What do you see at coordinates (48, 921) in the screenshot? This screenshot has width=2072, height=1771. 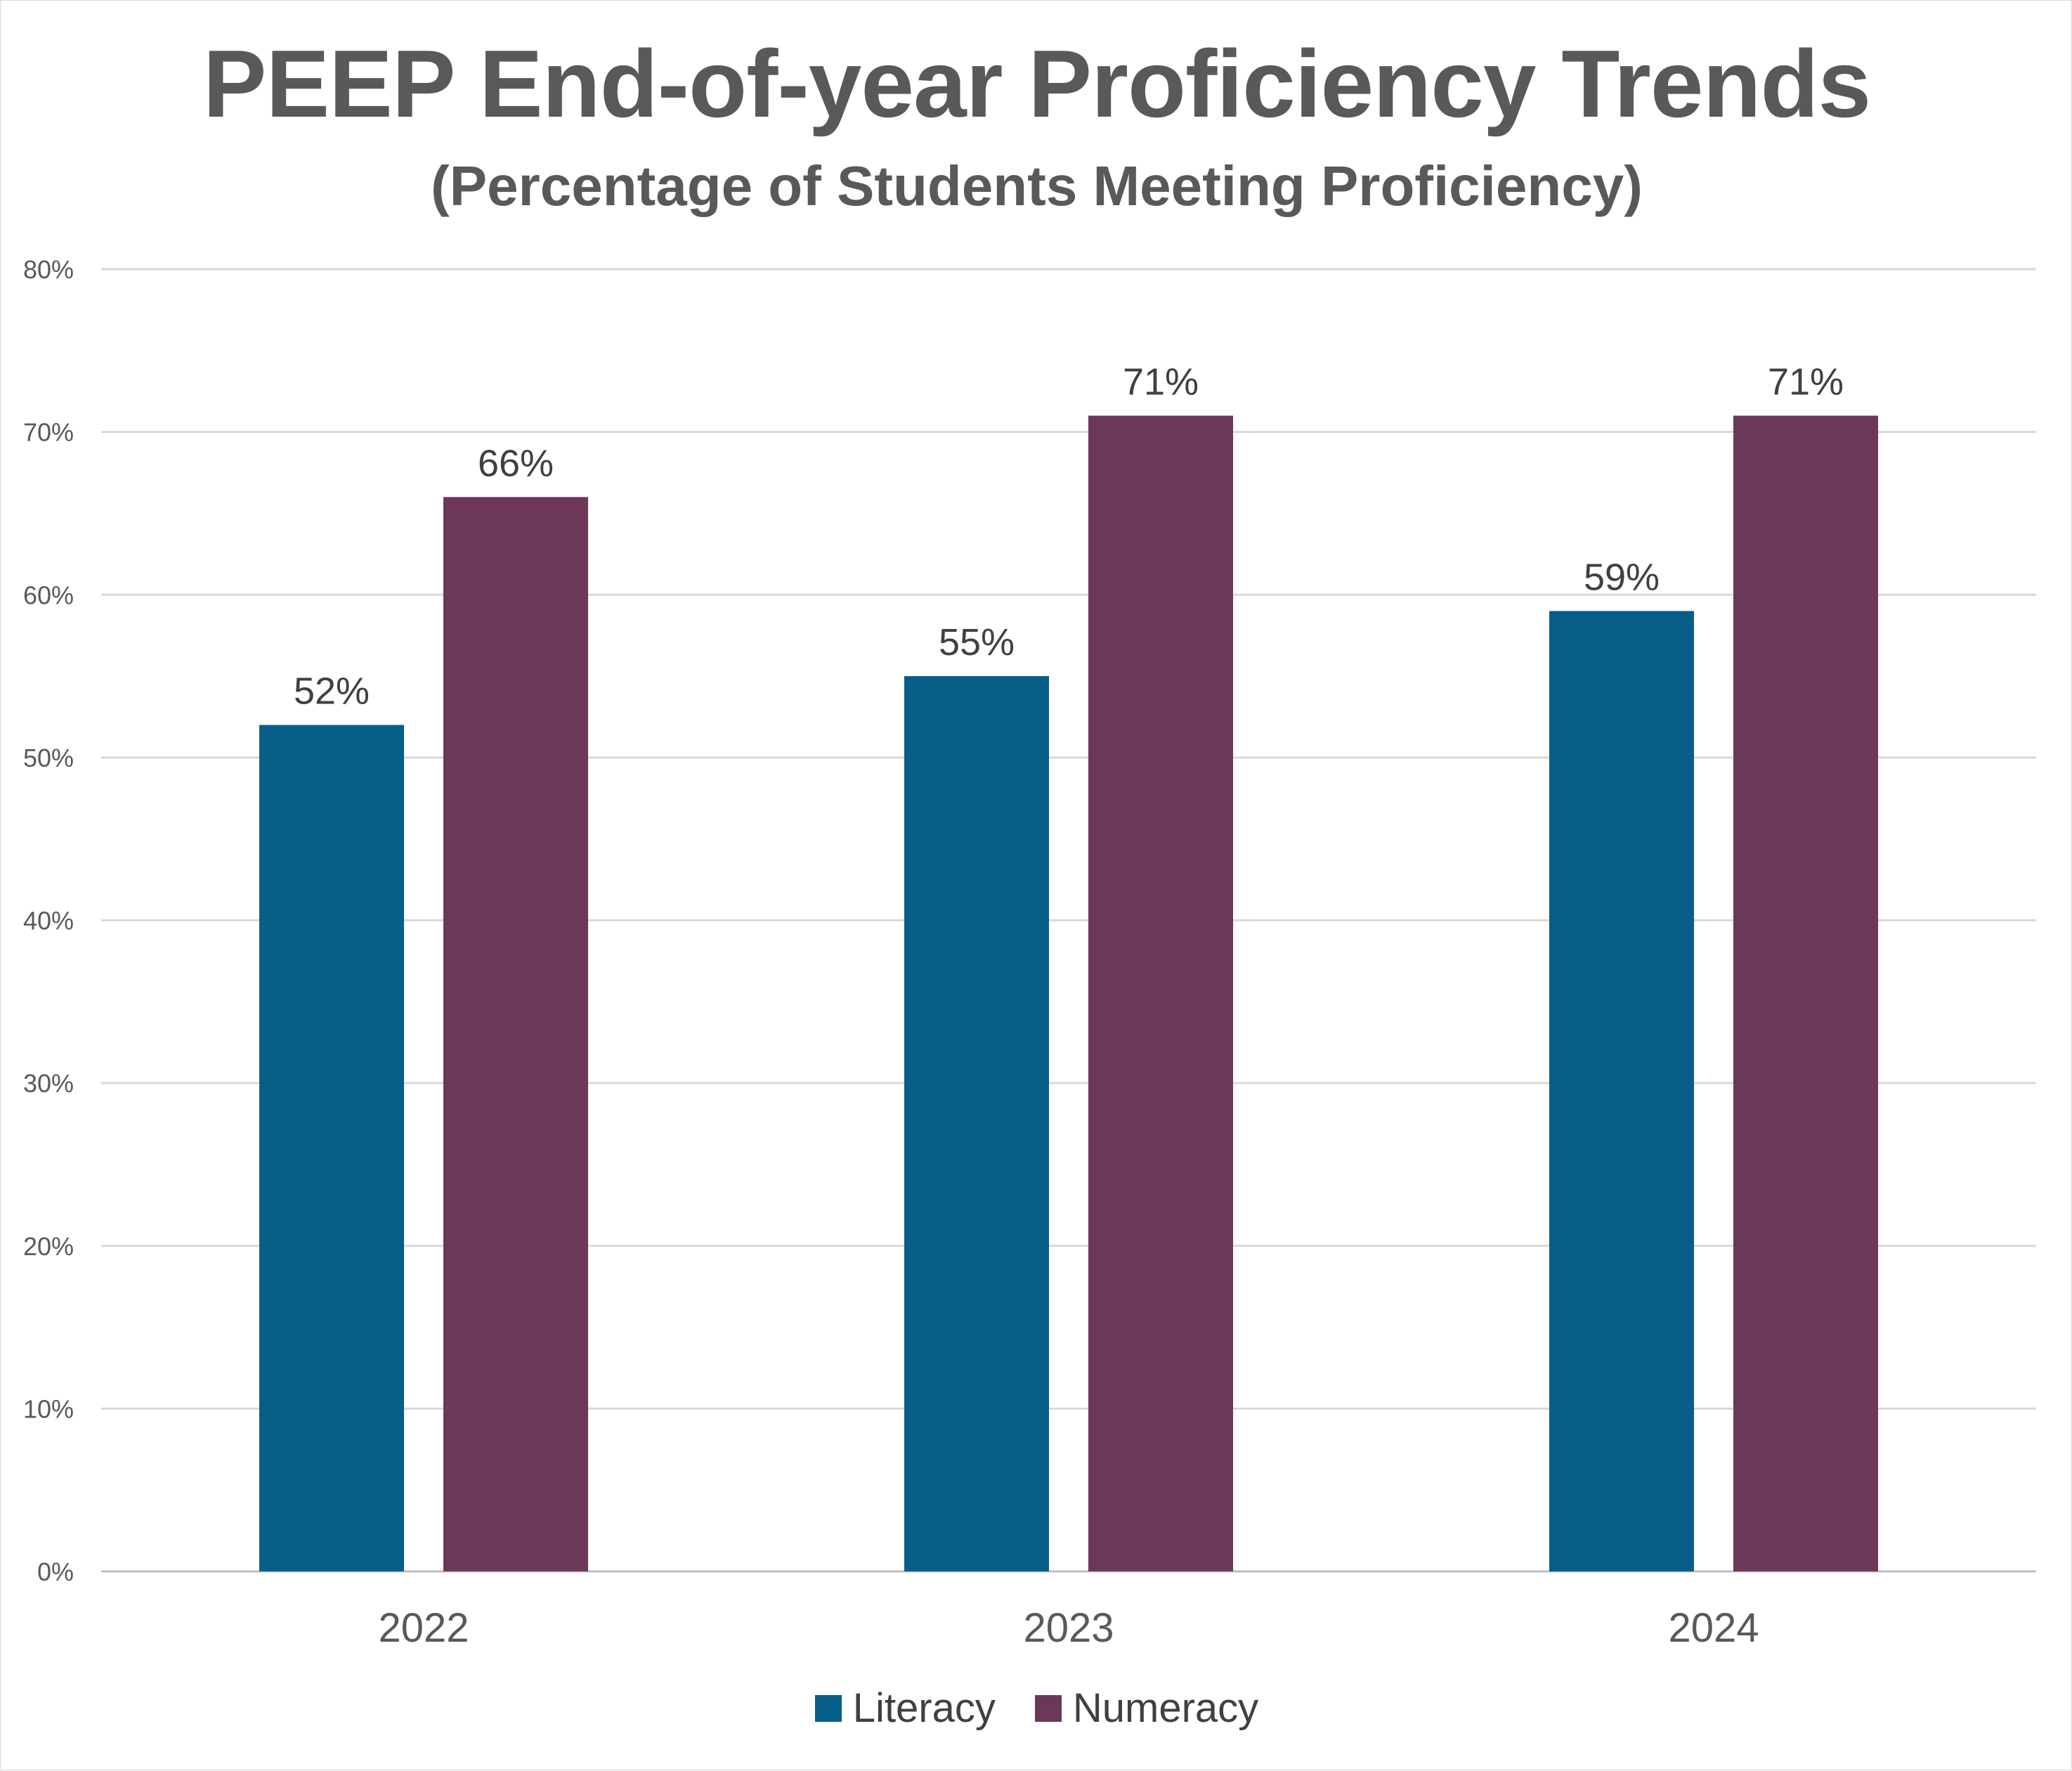 I see `y-tick-label: 40%` at bounding box center [48, 921].